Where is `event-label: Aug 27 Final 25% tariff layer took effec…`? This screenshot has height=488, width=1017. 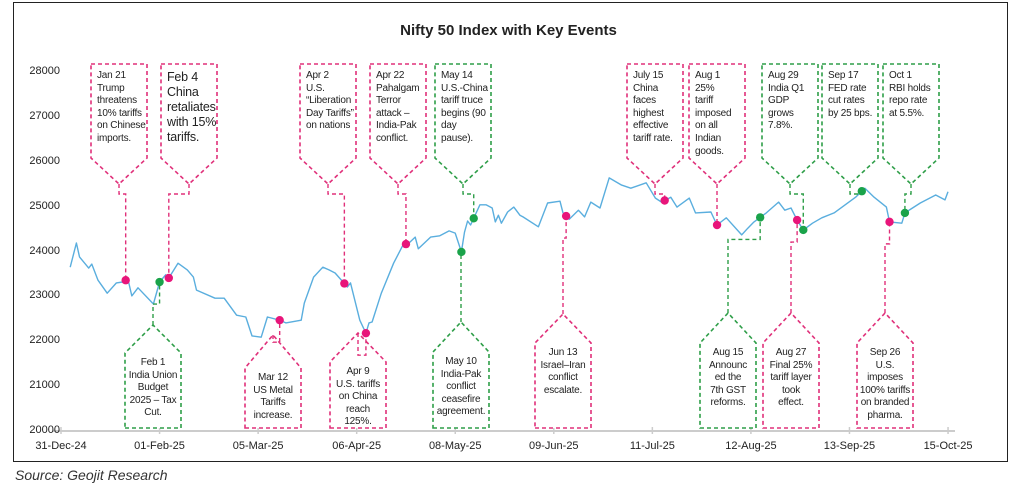
event-label: Aug 27 Final 25% tariff layer took effec… is located at coordinates (791, 378).